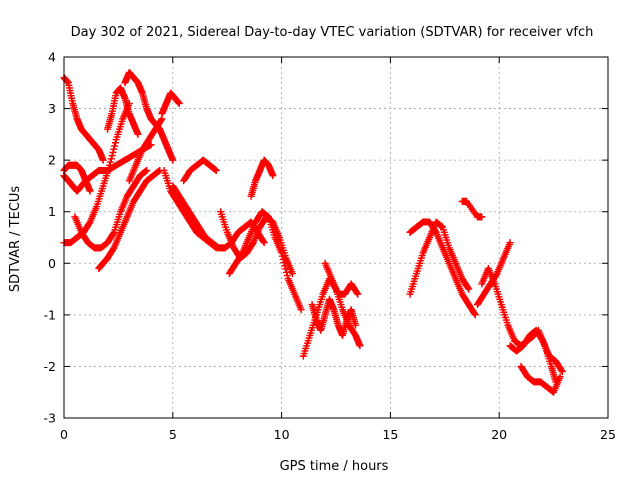 This screenshot has height=480, width=640. What do you see at coordinates (52, 57) in the screenshot?
I see `y-tick-label: 4` at bounding box center [52, 57].